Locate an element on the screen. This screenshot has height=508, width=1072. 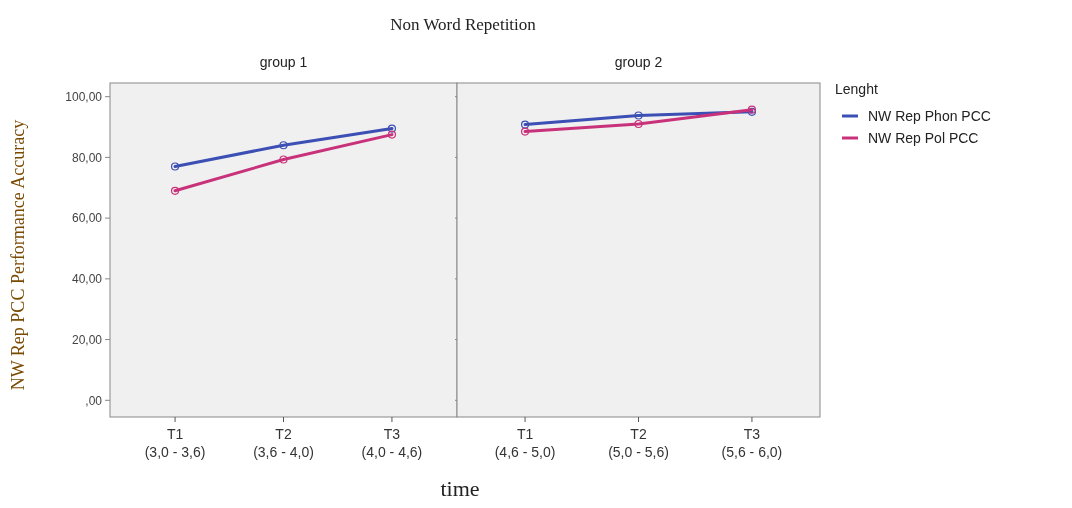
legend-title: Lenght is located at coordinates (856, 89).